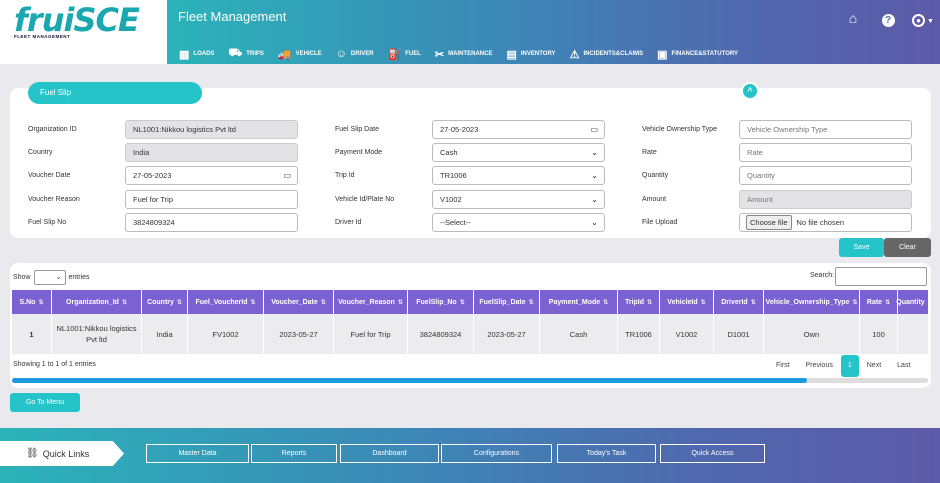 The image size is (940, 483). What do you see at coordinates (404, 54) in the screenshot?
I see `nav-fuel: ⛽ FUEL` at bounding box center [404, 54].